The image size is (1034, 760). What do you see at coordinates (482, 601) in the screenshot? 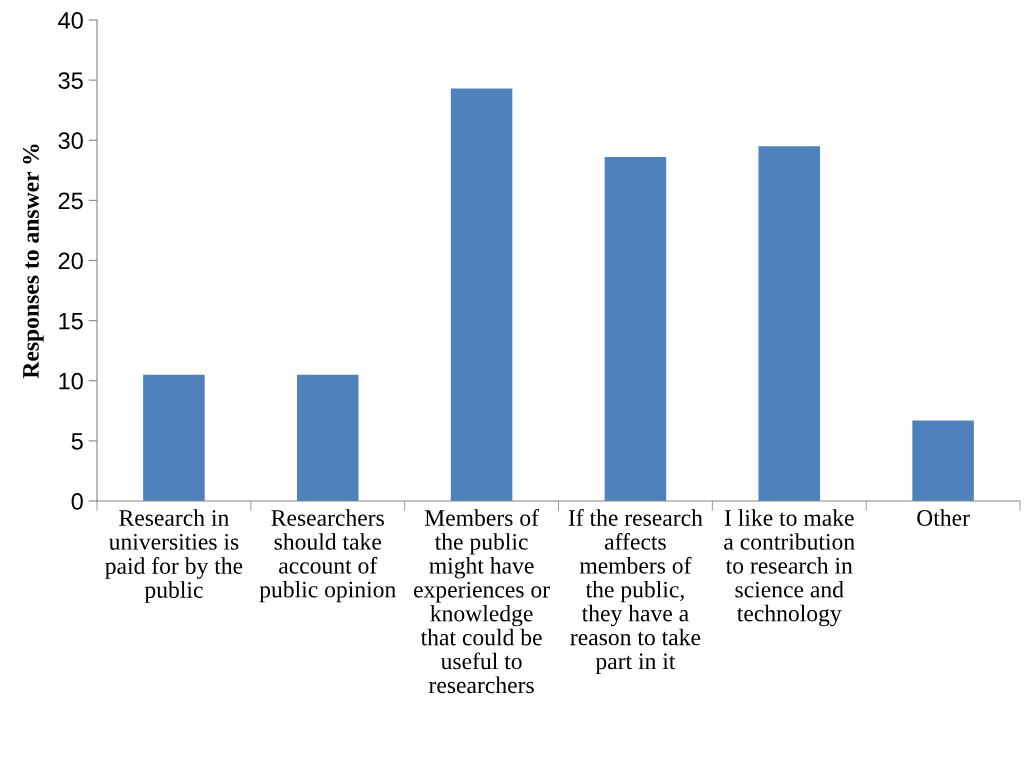
I see `x-tick-label: Members of the public might have experiences or knowledge that could be useful to researchers` at bounding box center [482, 601].